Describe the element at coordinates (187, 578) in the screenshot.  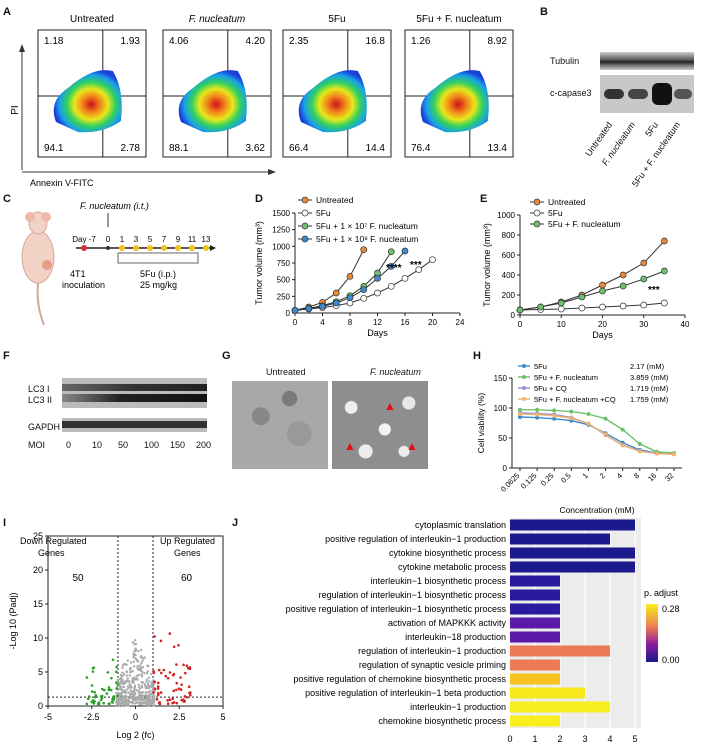
I see `up-count: 60` at that location.